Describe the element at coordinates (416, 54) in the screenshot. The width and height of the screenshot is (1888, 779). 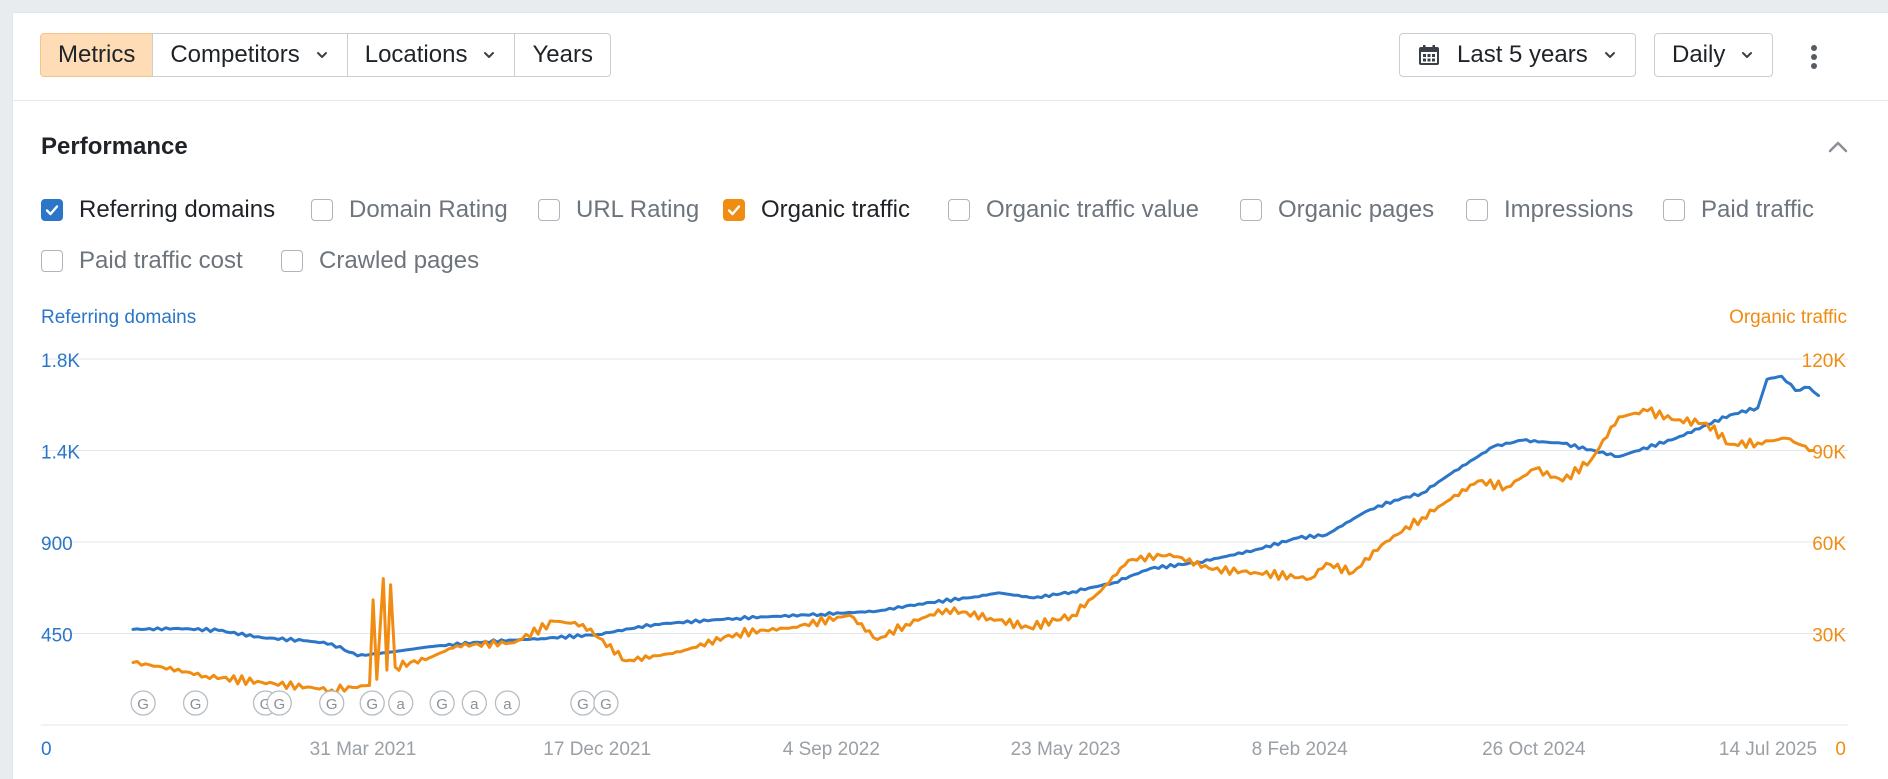
I see `tab-locations-label: Locations` at that location.